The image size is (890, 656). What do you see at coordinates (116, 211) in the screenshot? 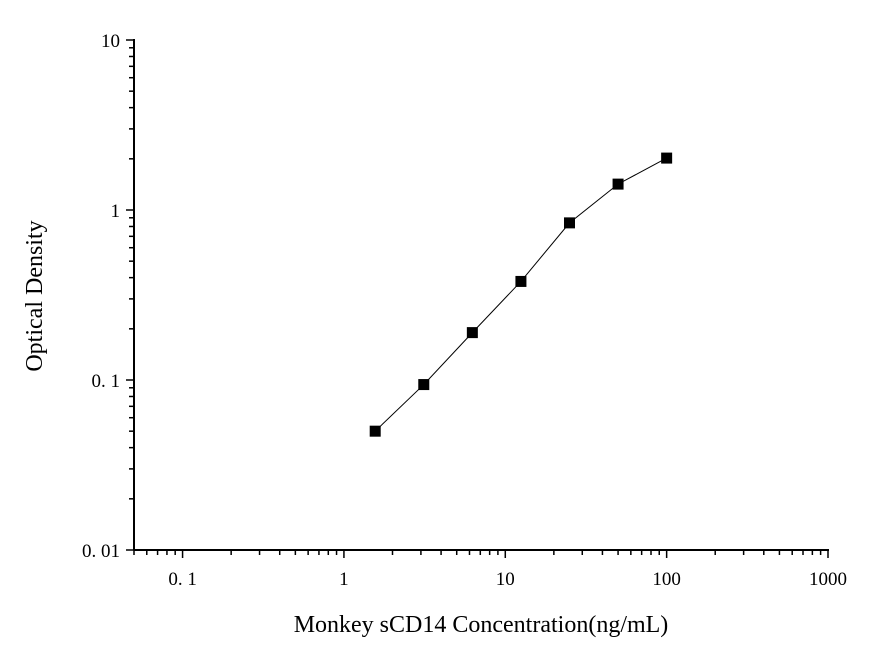
I see `y-tick-label: 1` at bounding box center [116, 211].